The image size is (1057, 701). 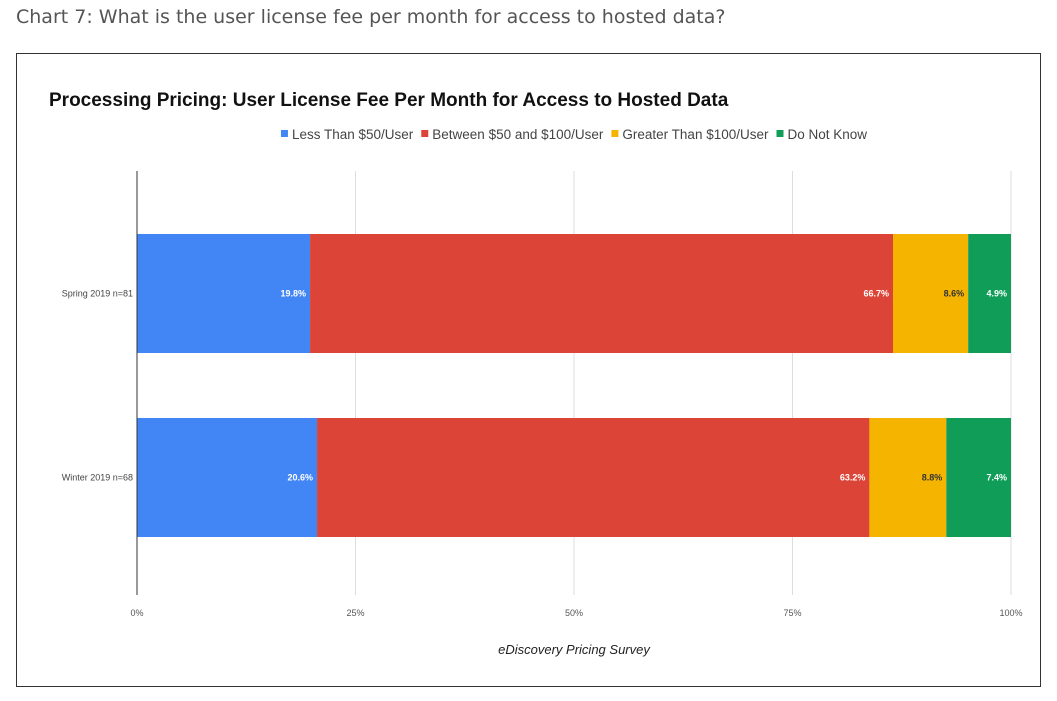 What do you see at coordinates (996, 294) in the screenshot?
I see `data-label: 4.9%` at bounding box center [996, 294].